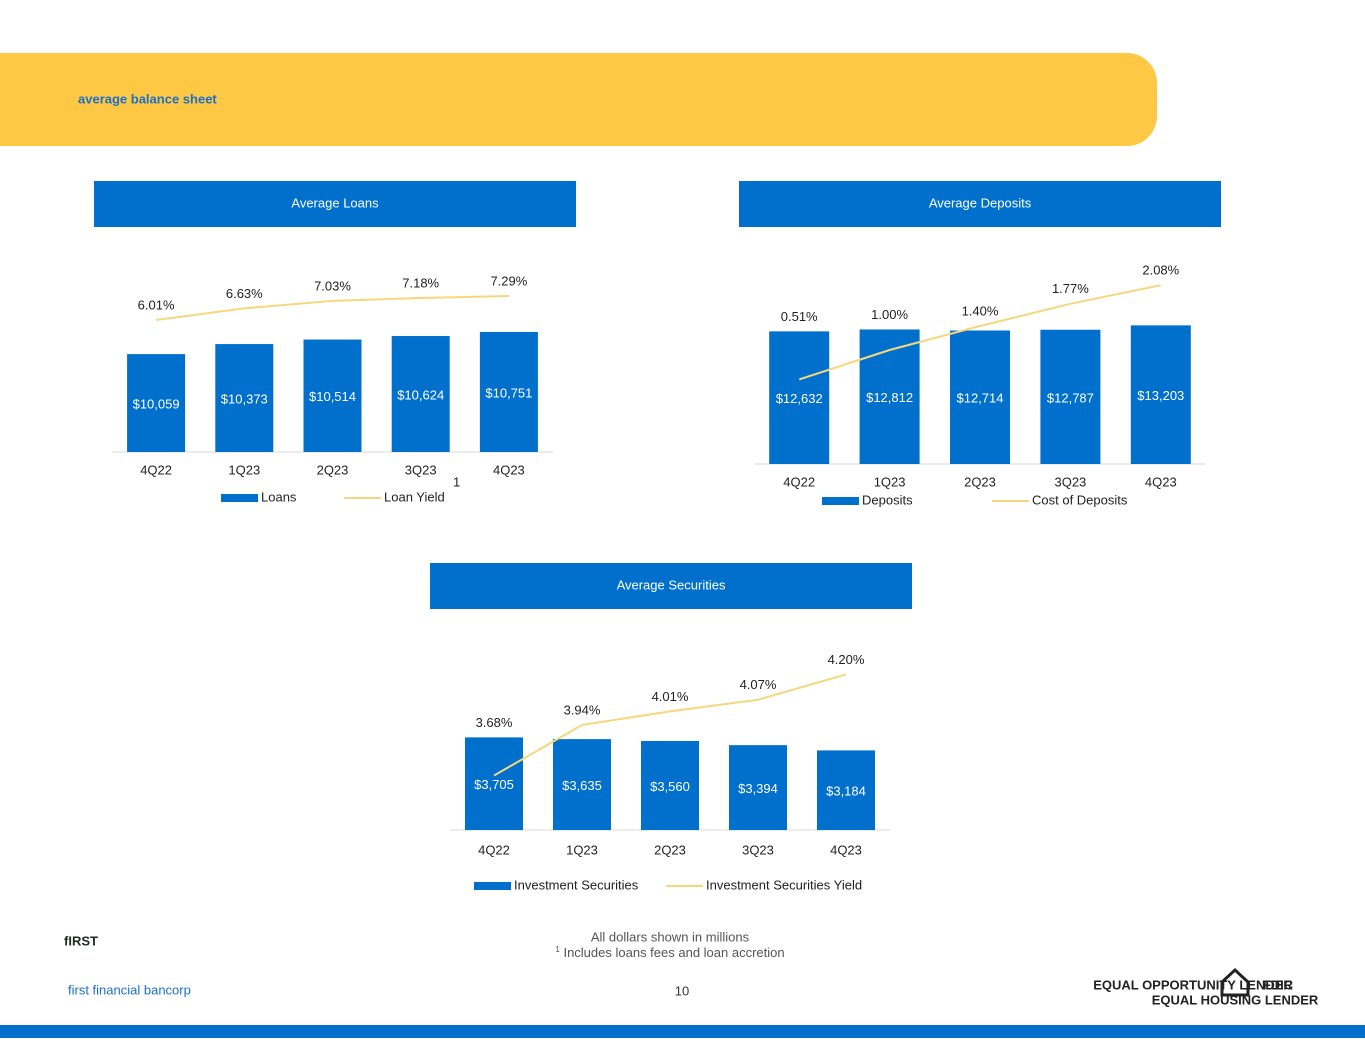  Describe the element at coordinates (578, 99) in the screenshot. I see `title-band` at that location.